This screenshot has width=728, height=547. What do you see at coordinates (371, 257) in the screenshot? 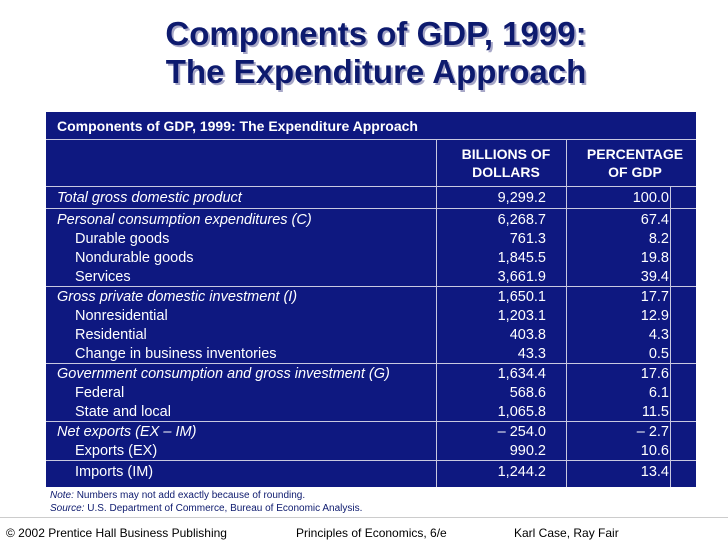
I see `table-row: Nondurable goods 1,845.5 19.8` at bounding box center [371, 257].